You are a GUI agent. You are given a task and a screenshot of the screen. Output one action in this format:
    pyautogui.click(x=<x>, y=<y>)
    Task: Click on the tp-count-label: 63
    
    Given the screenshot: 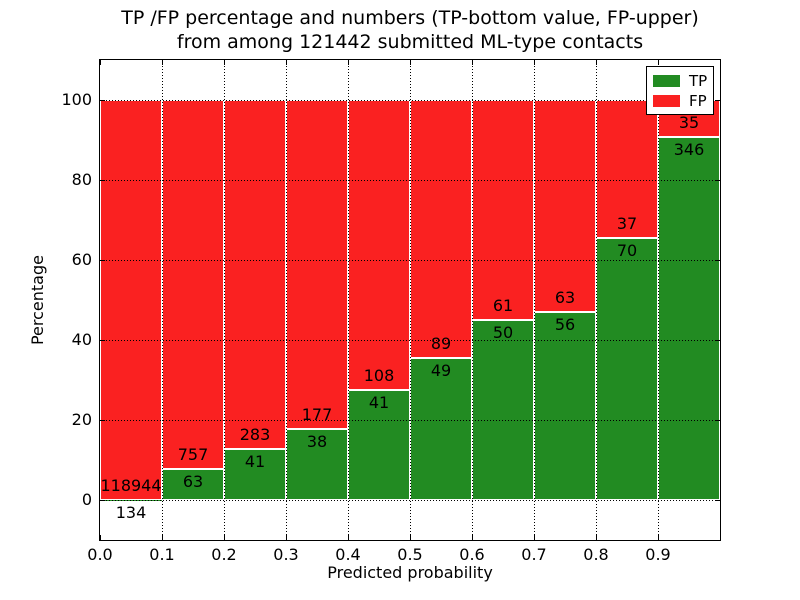 What is the action you would take?
    pyautogui.click(x=193, y=482)
    